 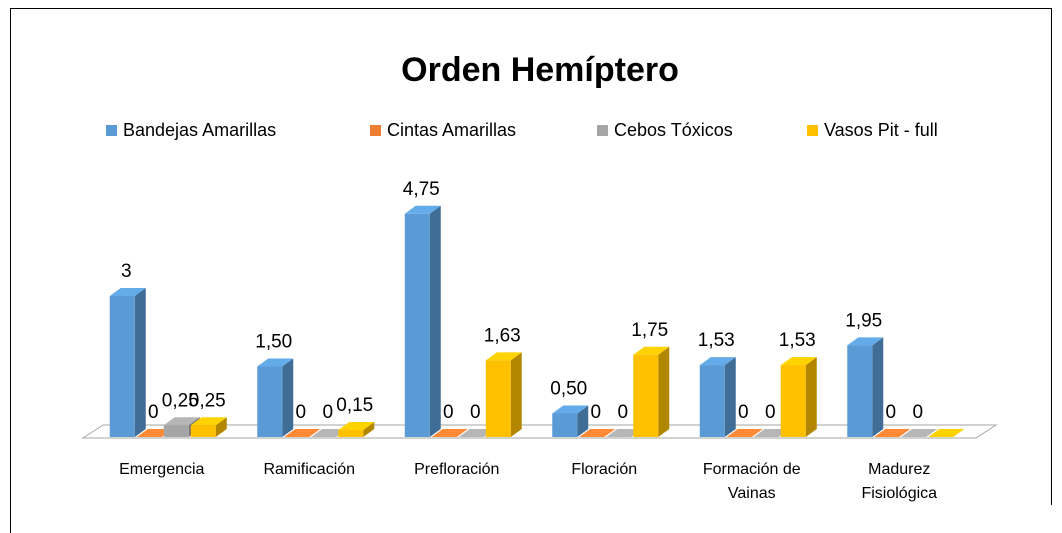 What do you see at coordinates (502, 335) in the screenshot?
I see `data-label: 1,63` at bounding box center [502, 335].